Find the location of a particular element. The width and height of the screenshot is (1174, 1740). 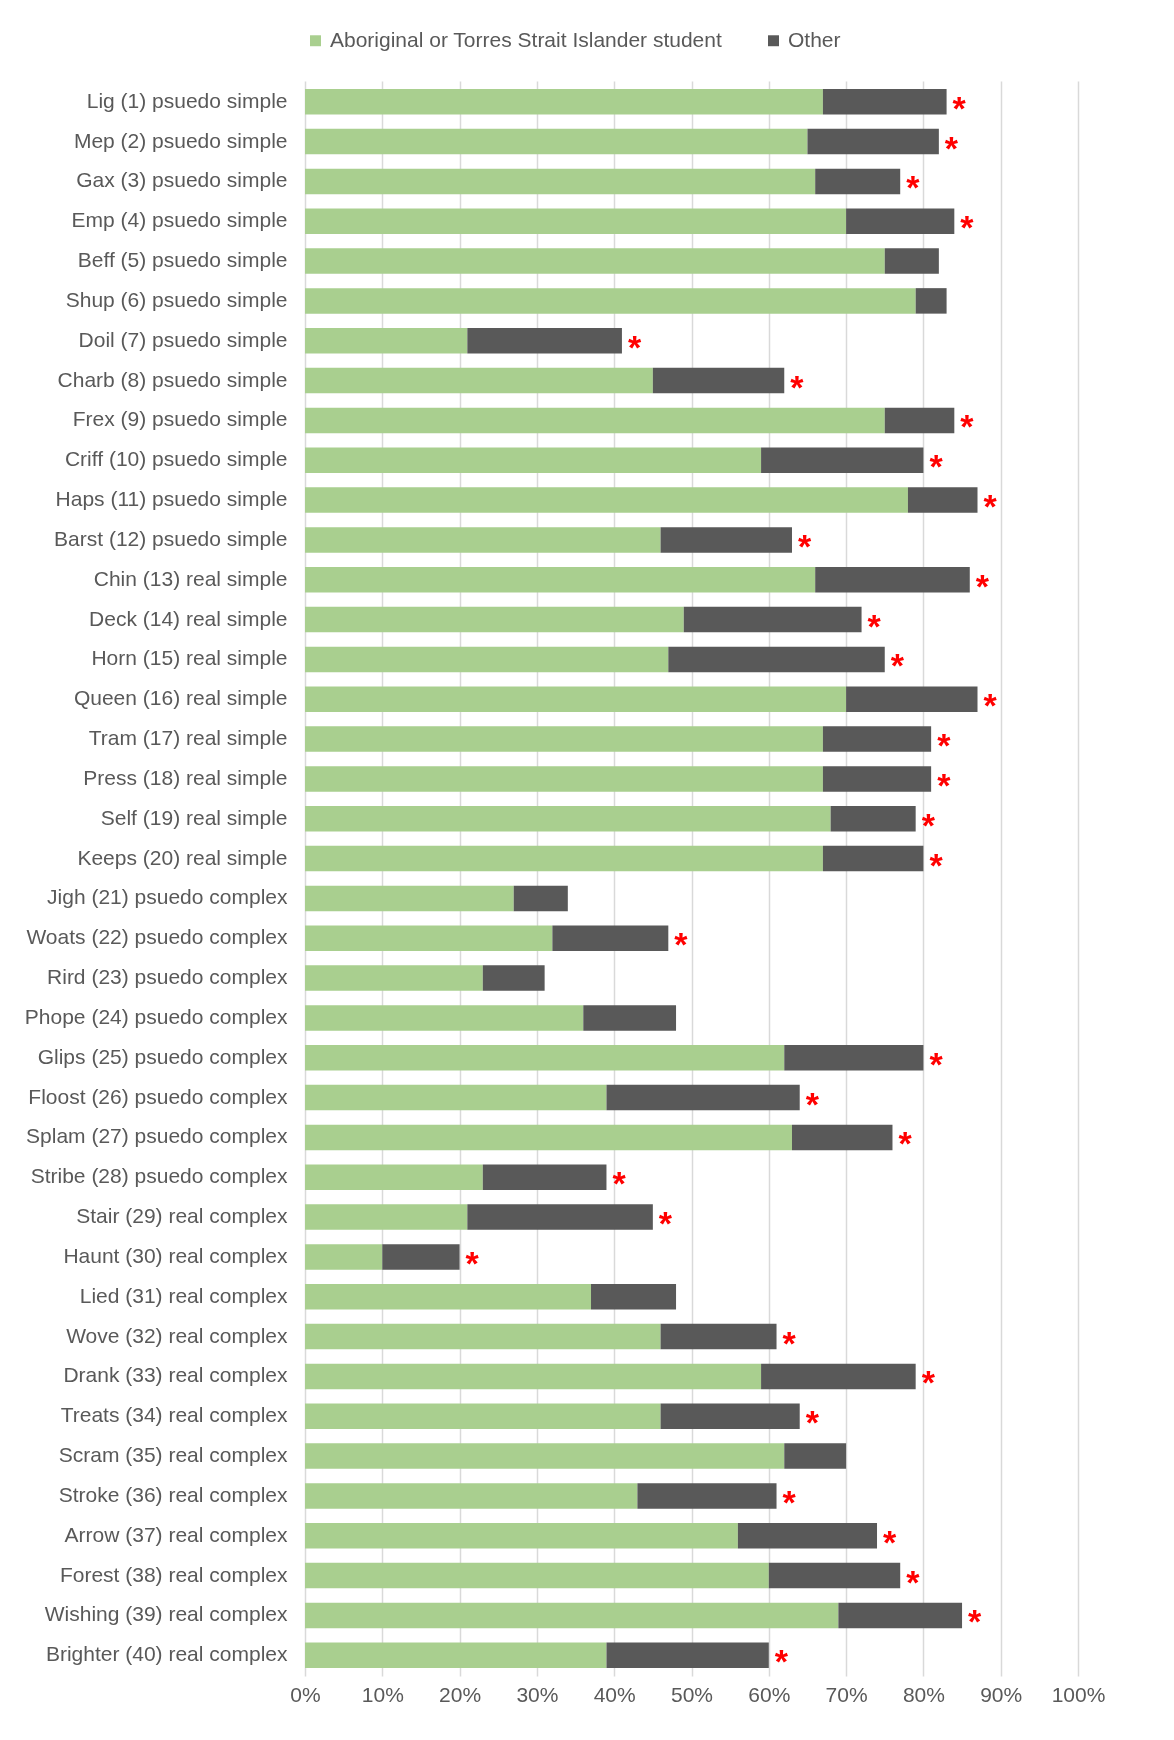

y-tick-label: Woats (22) psuedo complex is located at coordinates (157, 937).